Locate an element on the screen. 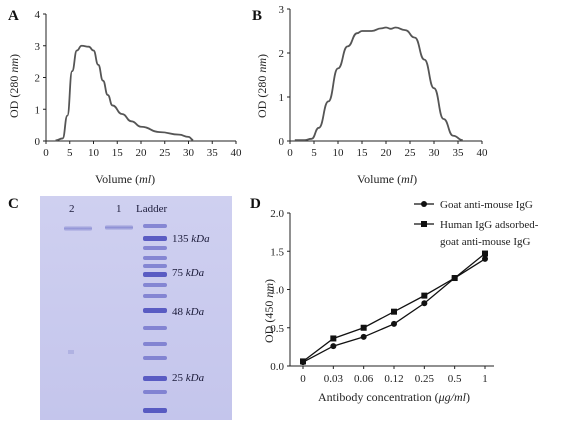 The width and height of the screenshot is (561, 425). panel-d-x-tick-label: 0 is located at coordinates (303, 379).